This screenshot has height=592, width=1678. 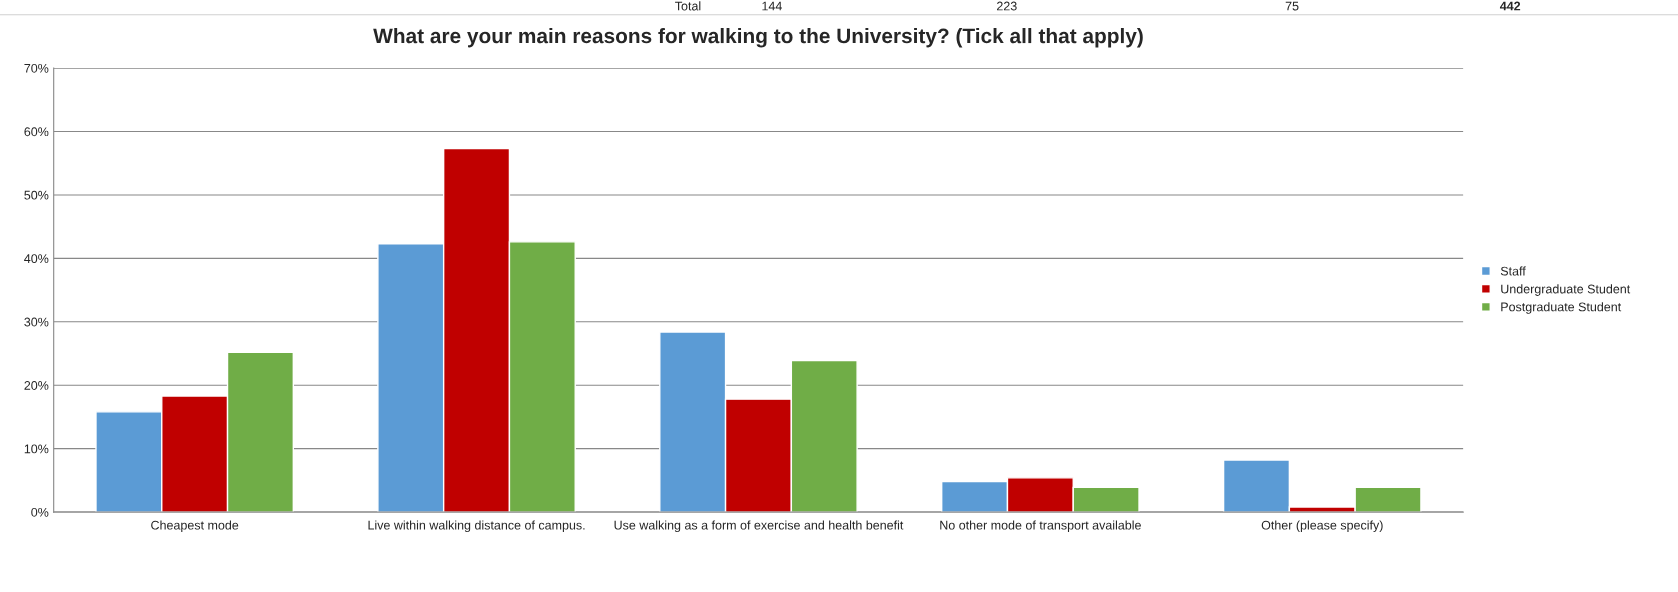 What do you see at coordinates (1513, 271) in the screenshot?
I see `legend-label: Staff` at bounding box center [1513, 271].